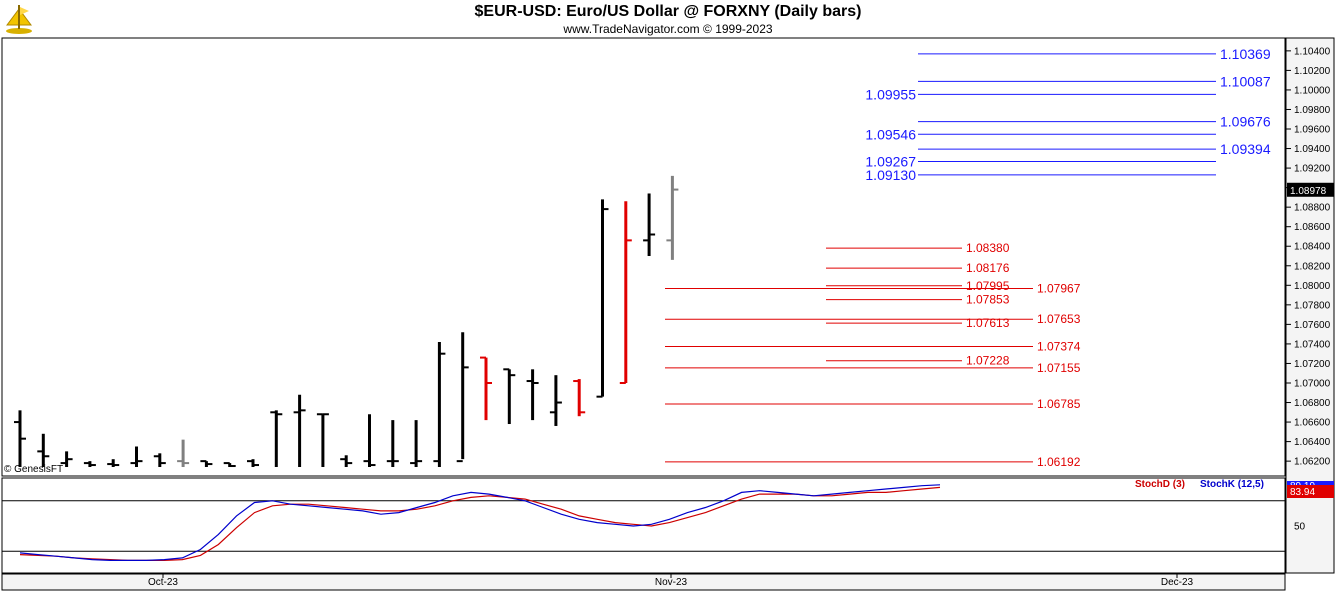 The image size is (1336, 591). I want to click on last-price-tag, so click(1310, 189).